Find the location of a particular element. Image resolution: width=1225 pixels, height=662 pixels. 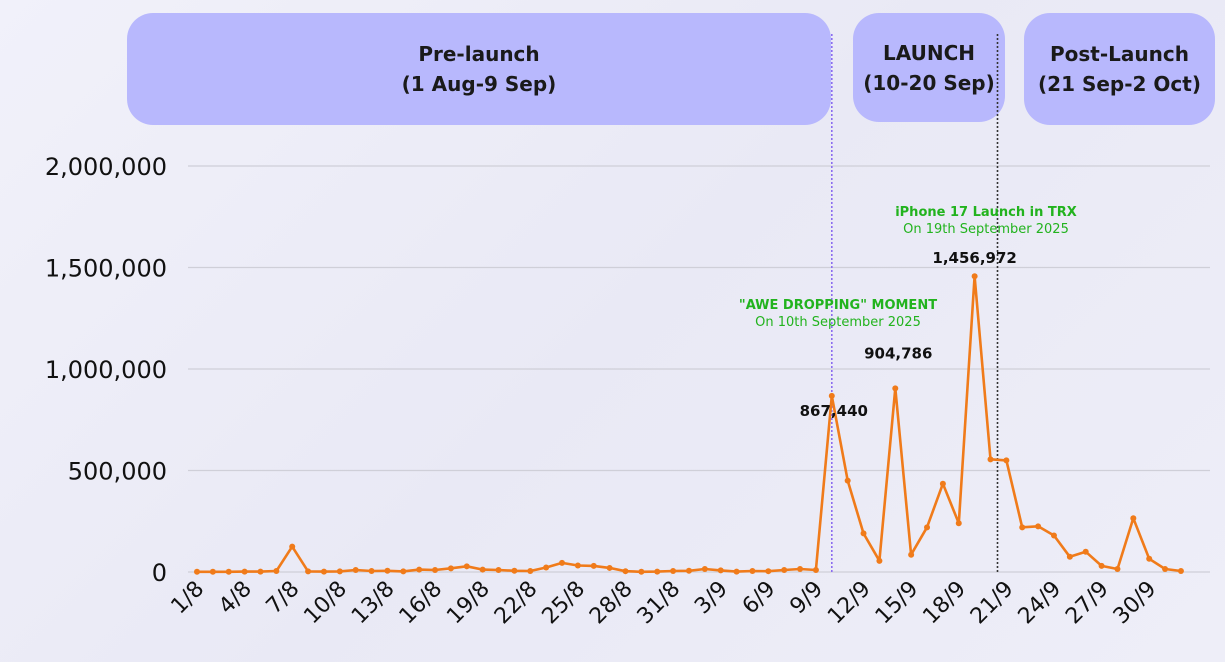

phase-title: Pre-launch is located at coordinates (479, 54).